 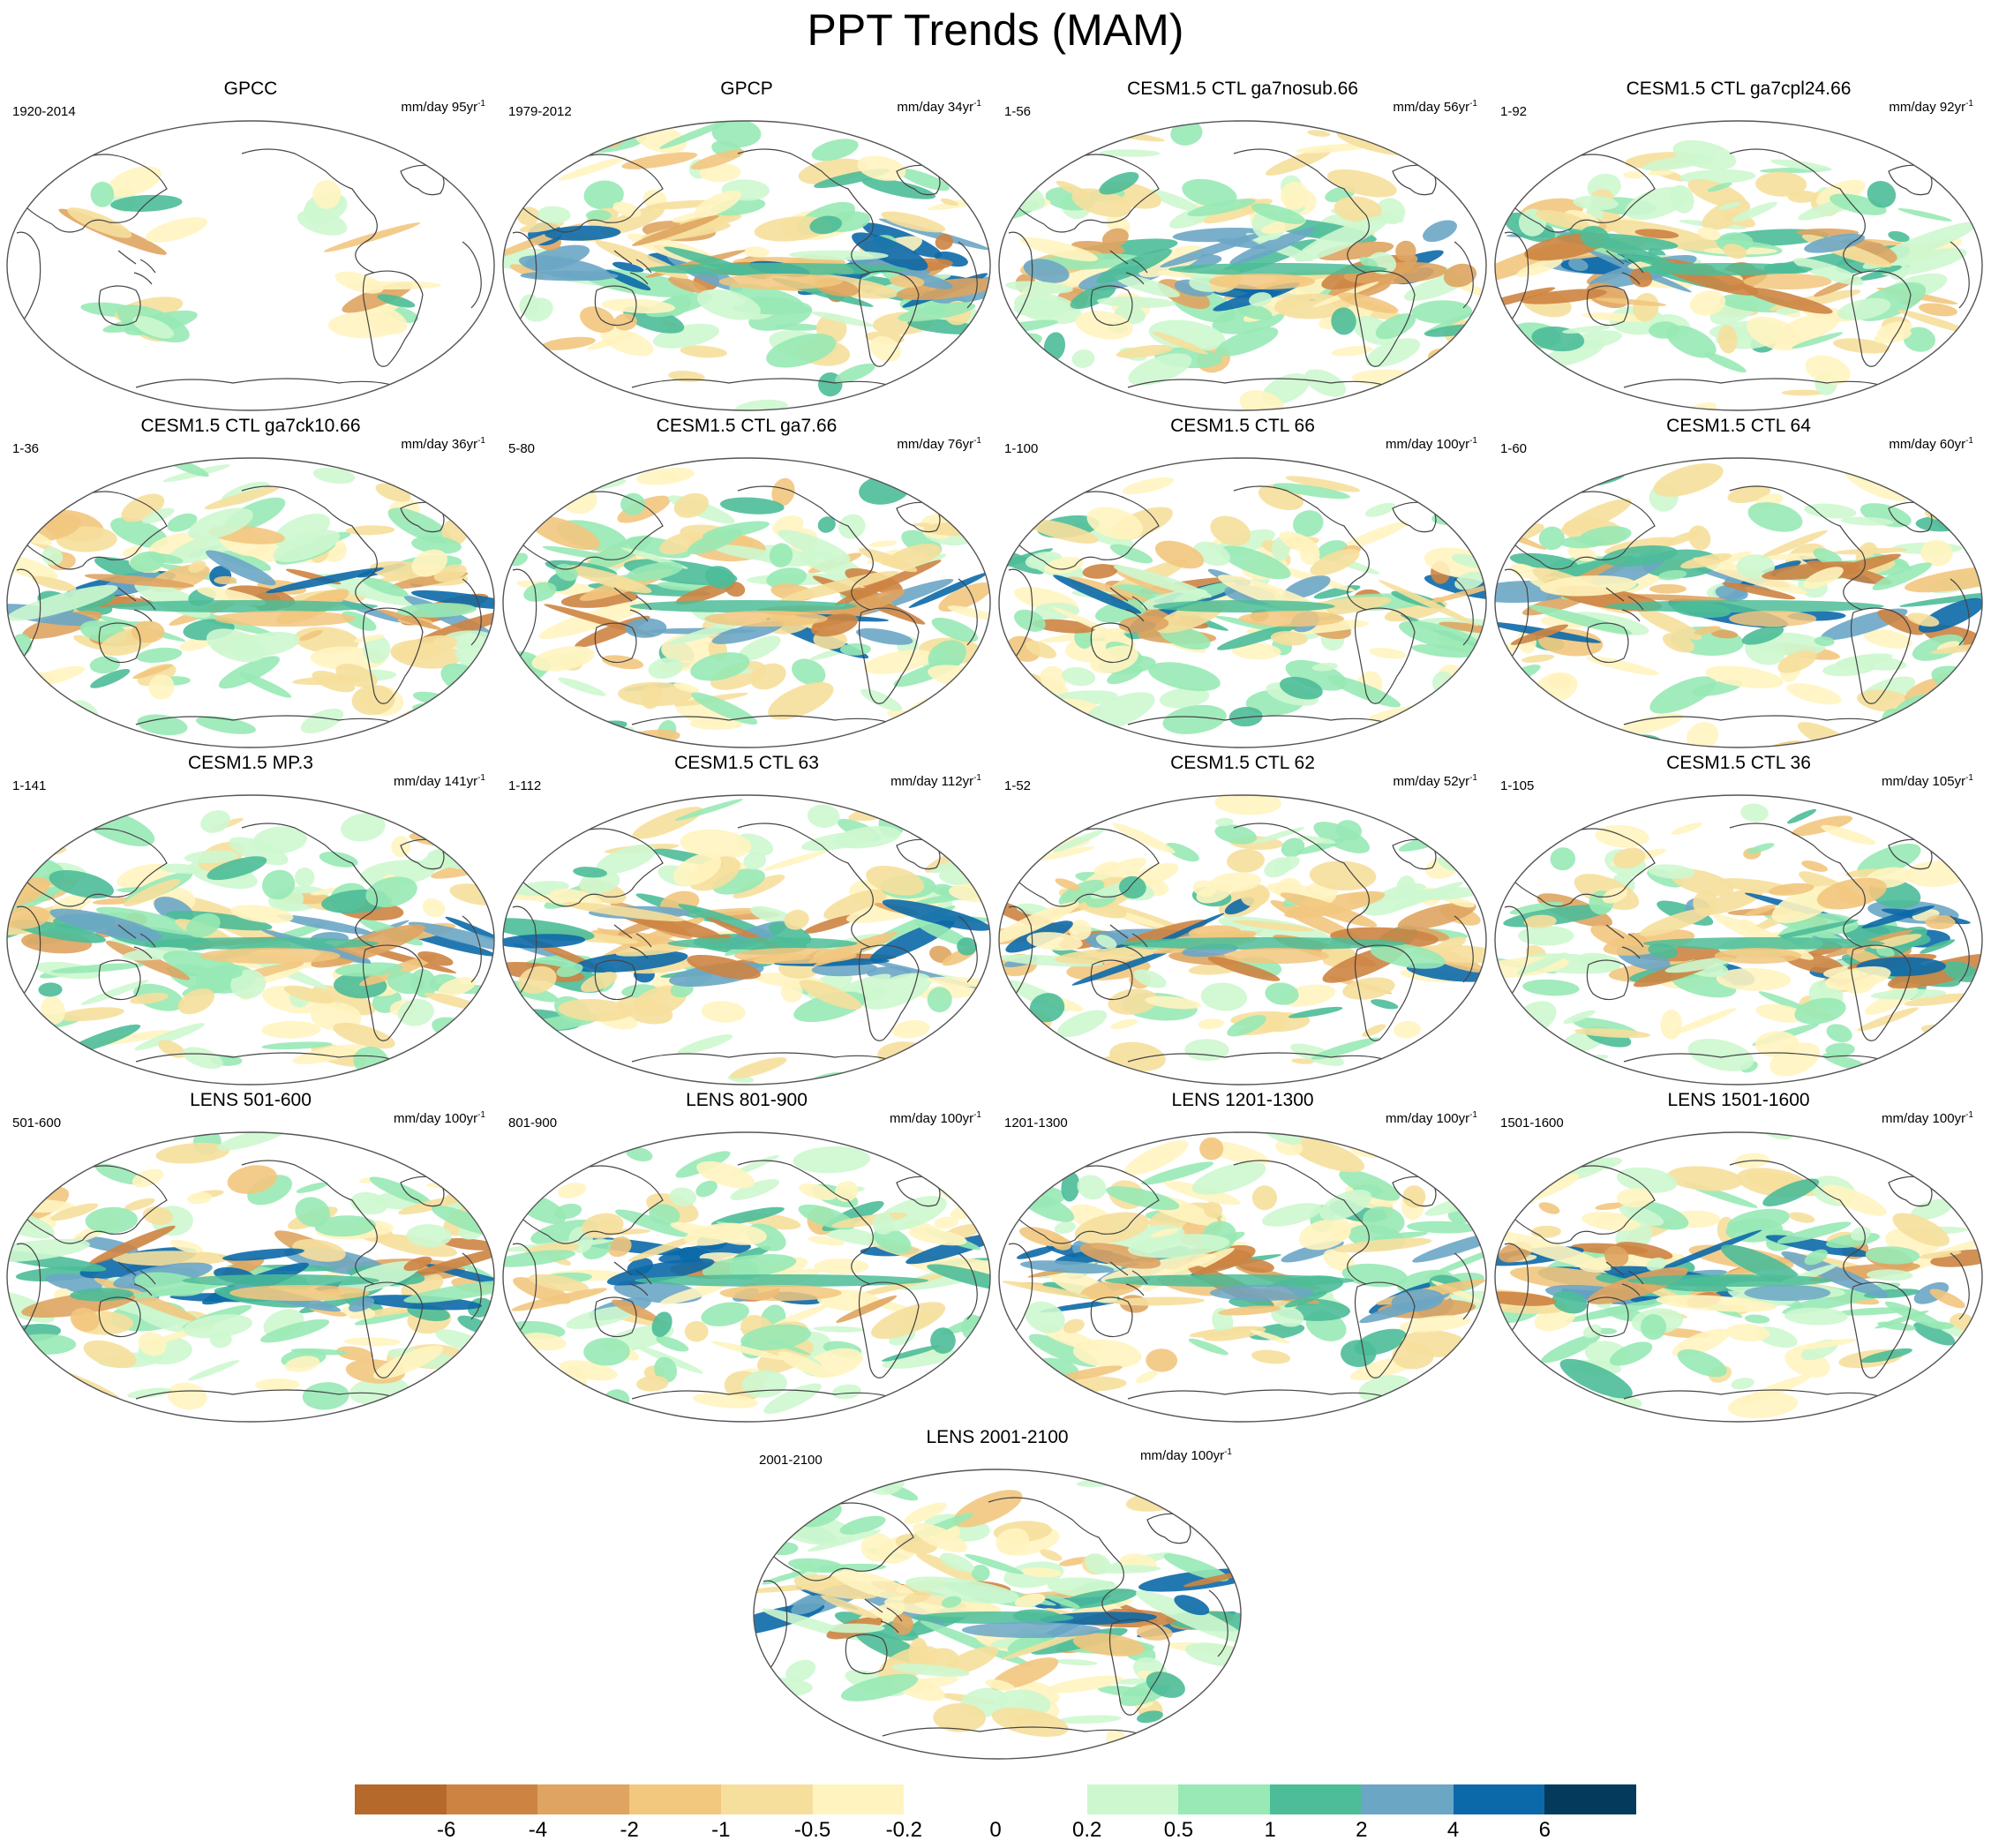 I want to click on colorbar-tick-label: -6, so click(x=446, y=1830).